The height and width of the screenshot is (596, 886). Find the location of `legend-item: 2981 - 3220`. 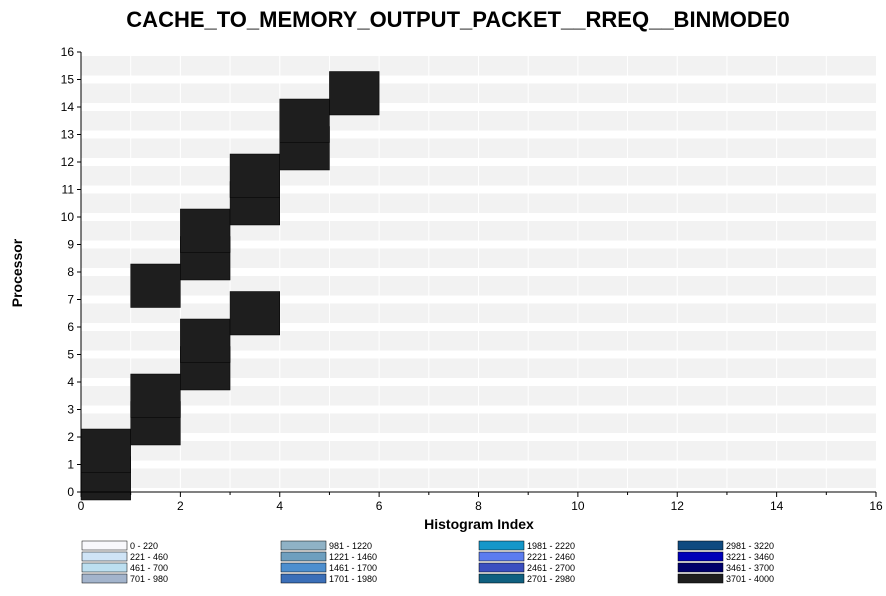

legend-item: 2981 - 3220 is located at coordinates (725, 545).